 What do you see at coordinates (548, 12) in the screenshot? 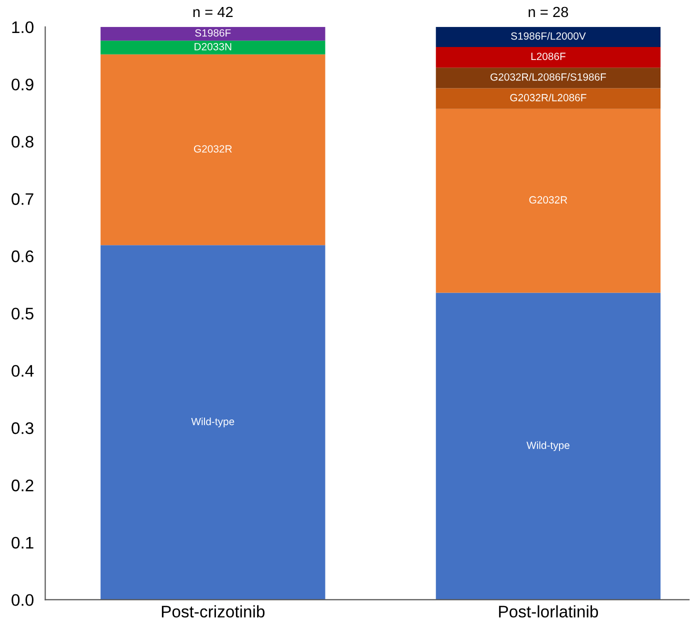
I see `text: n = 28` at bounding box center [548, 12].